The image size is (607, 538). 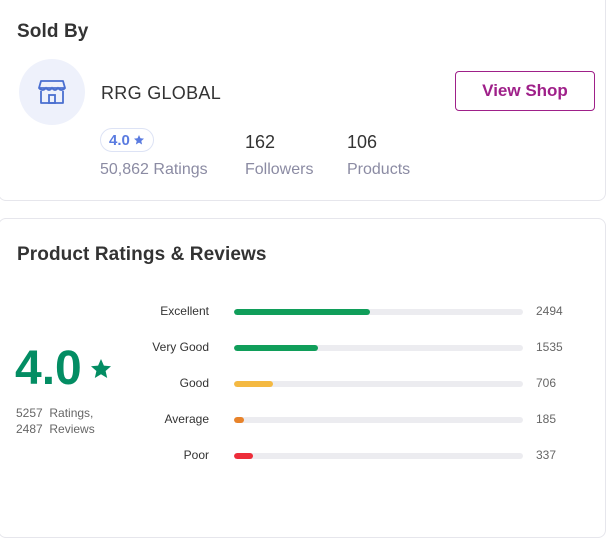 What do you see at coordinates (196, 455) in the screenshot?
I see `rating-row-label: Poor` at bounding box center [196, 455].